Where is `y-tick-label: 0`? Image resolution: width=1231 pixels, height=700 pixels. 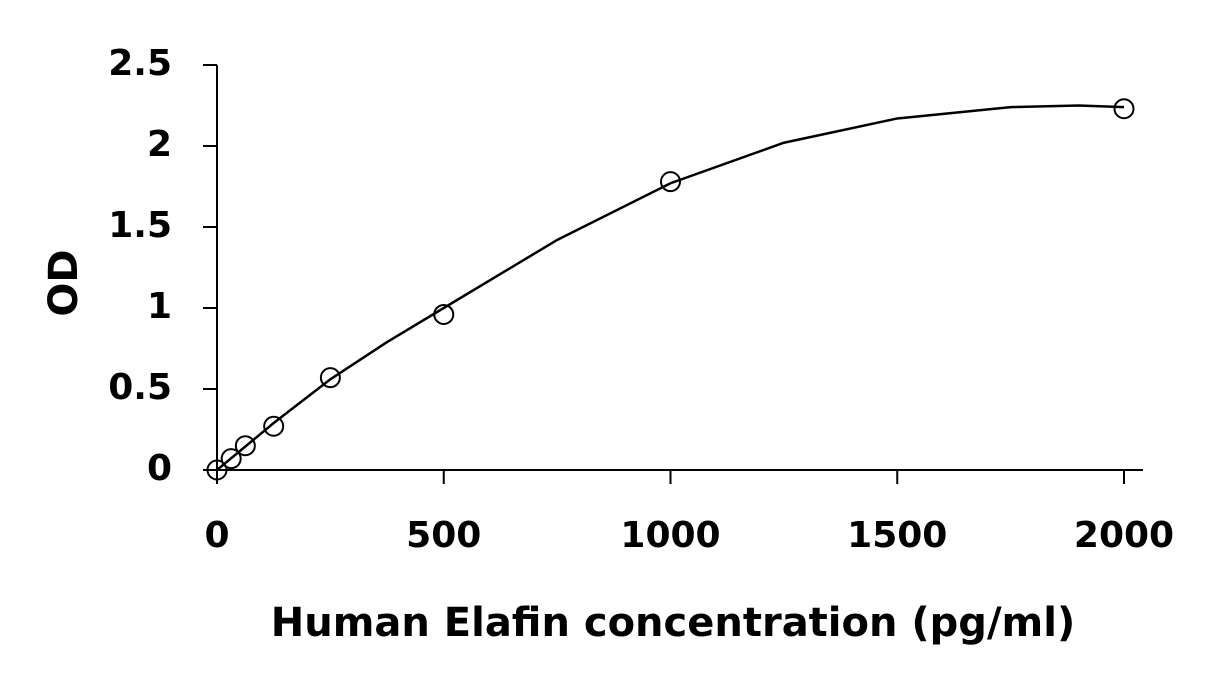
y-tick-label: 0 is located at coordinates (159, 468).